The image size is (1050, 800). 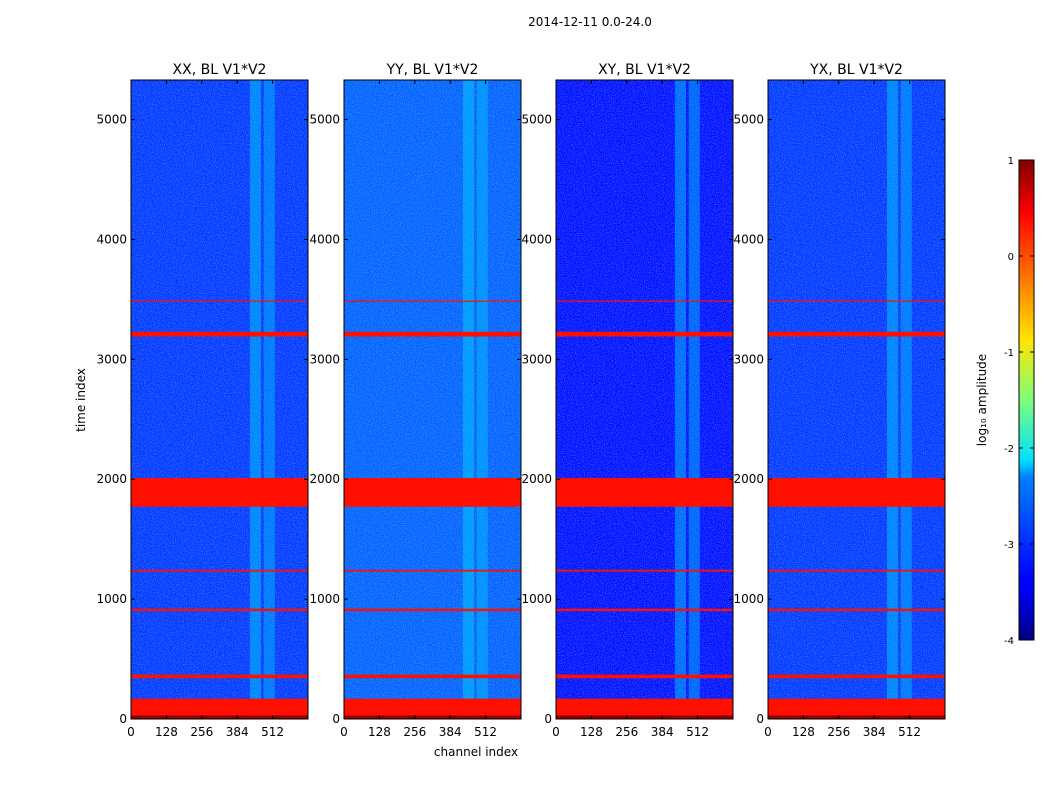 I want to click on panel-title: YY, BL V1*V2, so click(x=432, y=70).